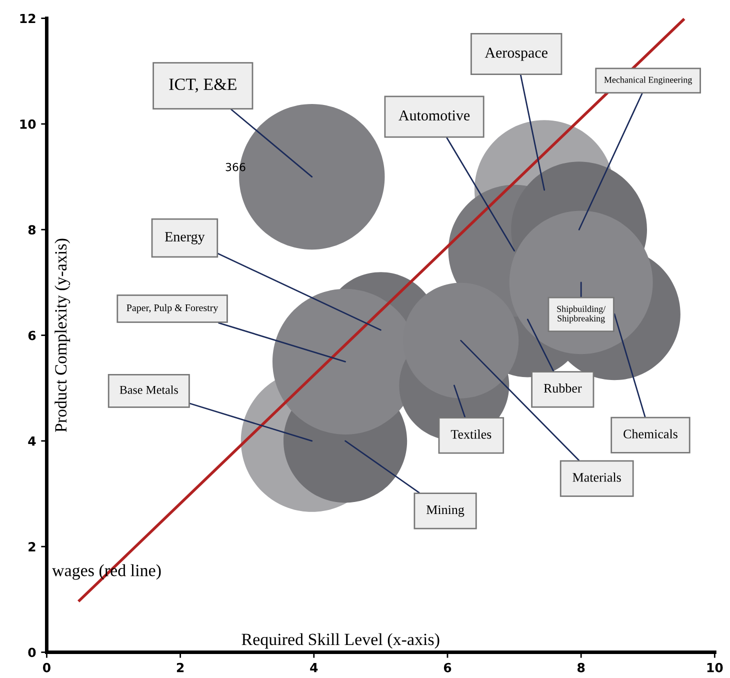  I want to click on x-tick-label: 0, so click(46, 667).